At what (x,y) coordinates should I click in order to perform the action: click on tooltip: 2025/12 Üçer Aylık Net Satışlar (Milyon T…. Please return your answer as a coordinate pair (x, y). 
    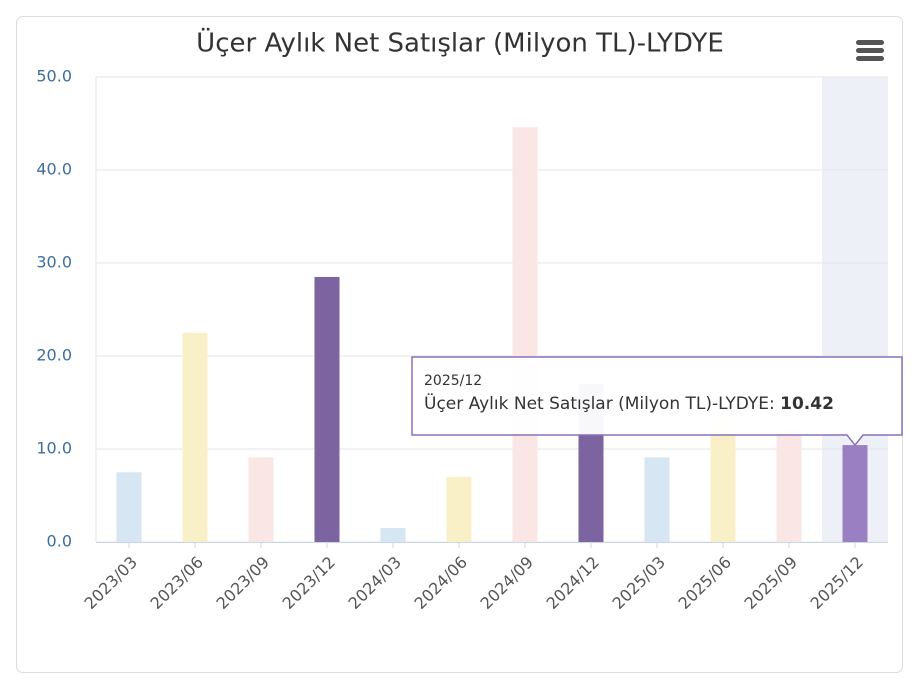
    Looking at the image, I should click on (657, 401).